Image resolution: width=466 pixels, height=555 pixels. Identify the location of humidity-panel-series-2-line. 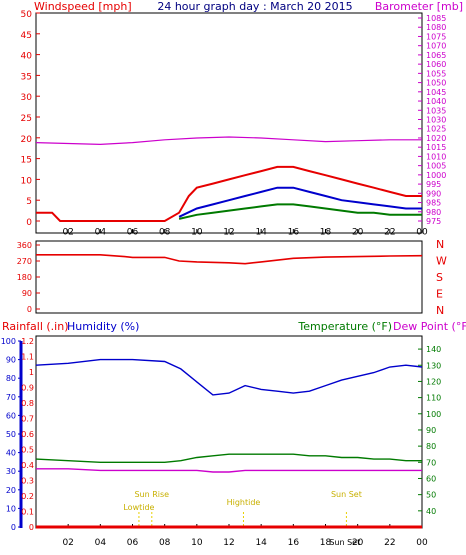
(229, 470).